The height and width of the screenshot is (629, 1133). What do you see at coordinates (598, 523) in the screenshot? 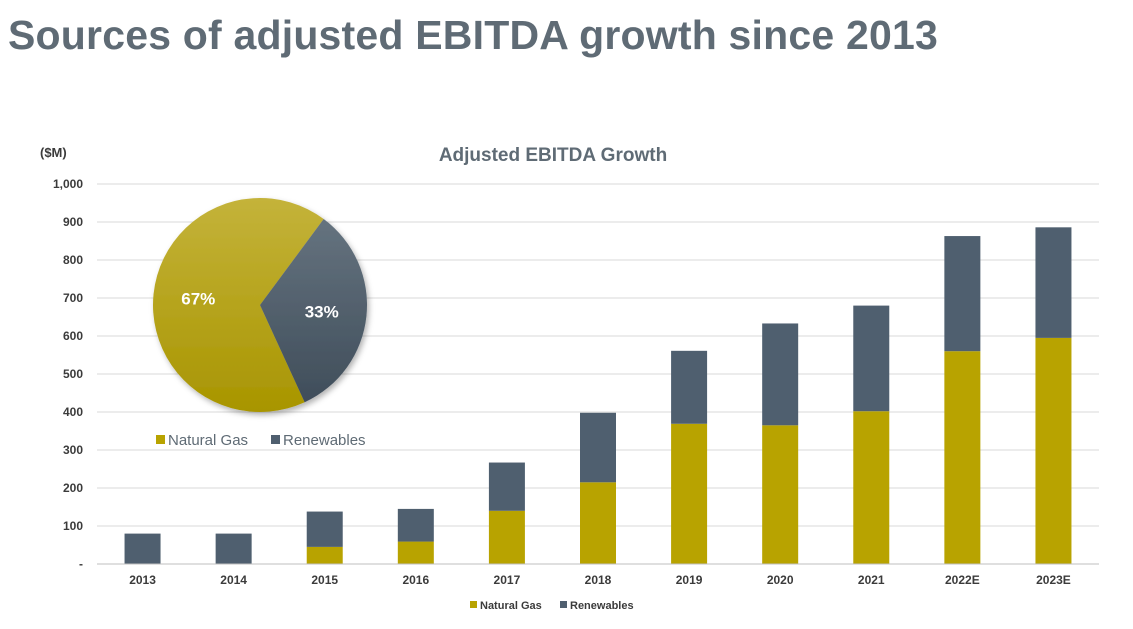
I see `bar-natural-gas-2018` at bounding box center [598, 523].